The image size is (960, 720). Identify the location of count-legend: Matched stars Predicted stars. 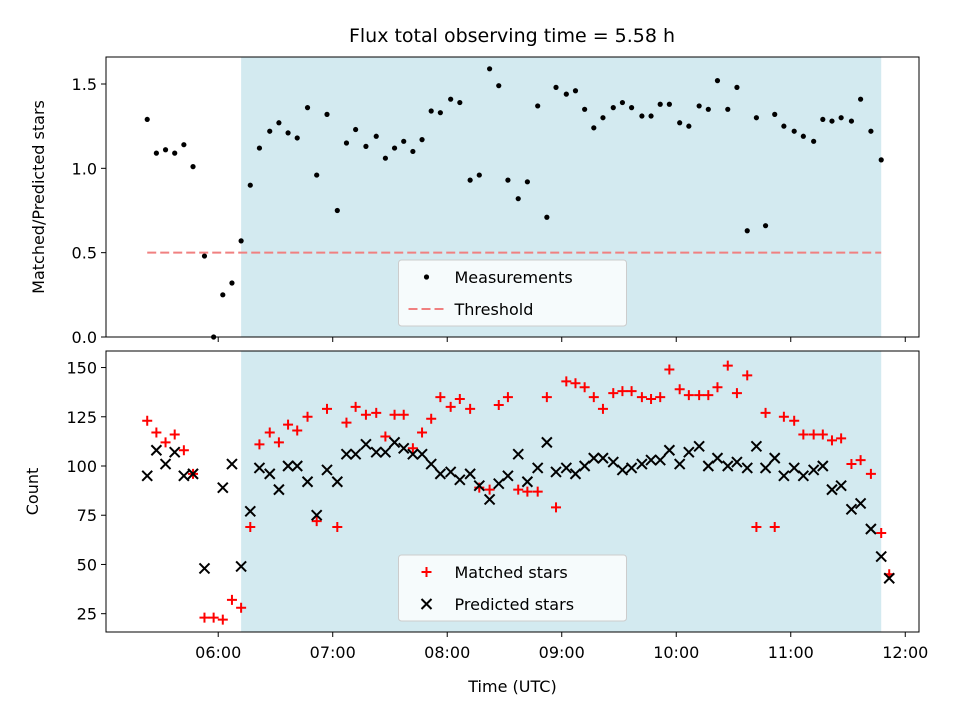
(512, 588).